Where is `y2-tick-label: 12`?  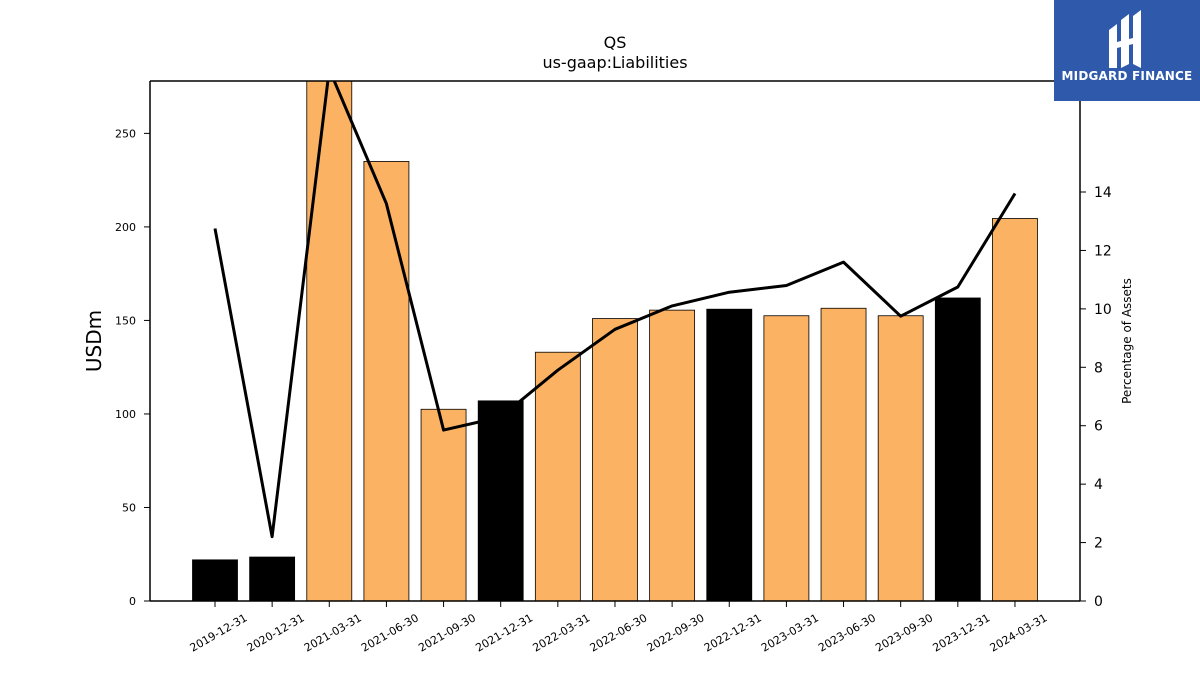
y2-tick-label: 12 is located at coordinates (1103, 251).